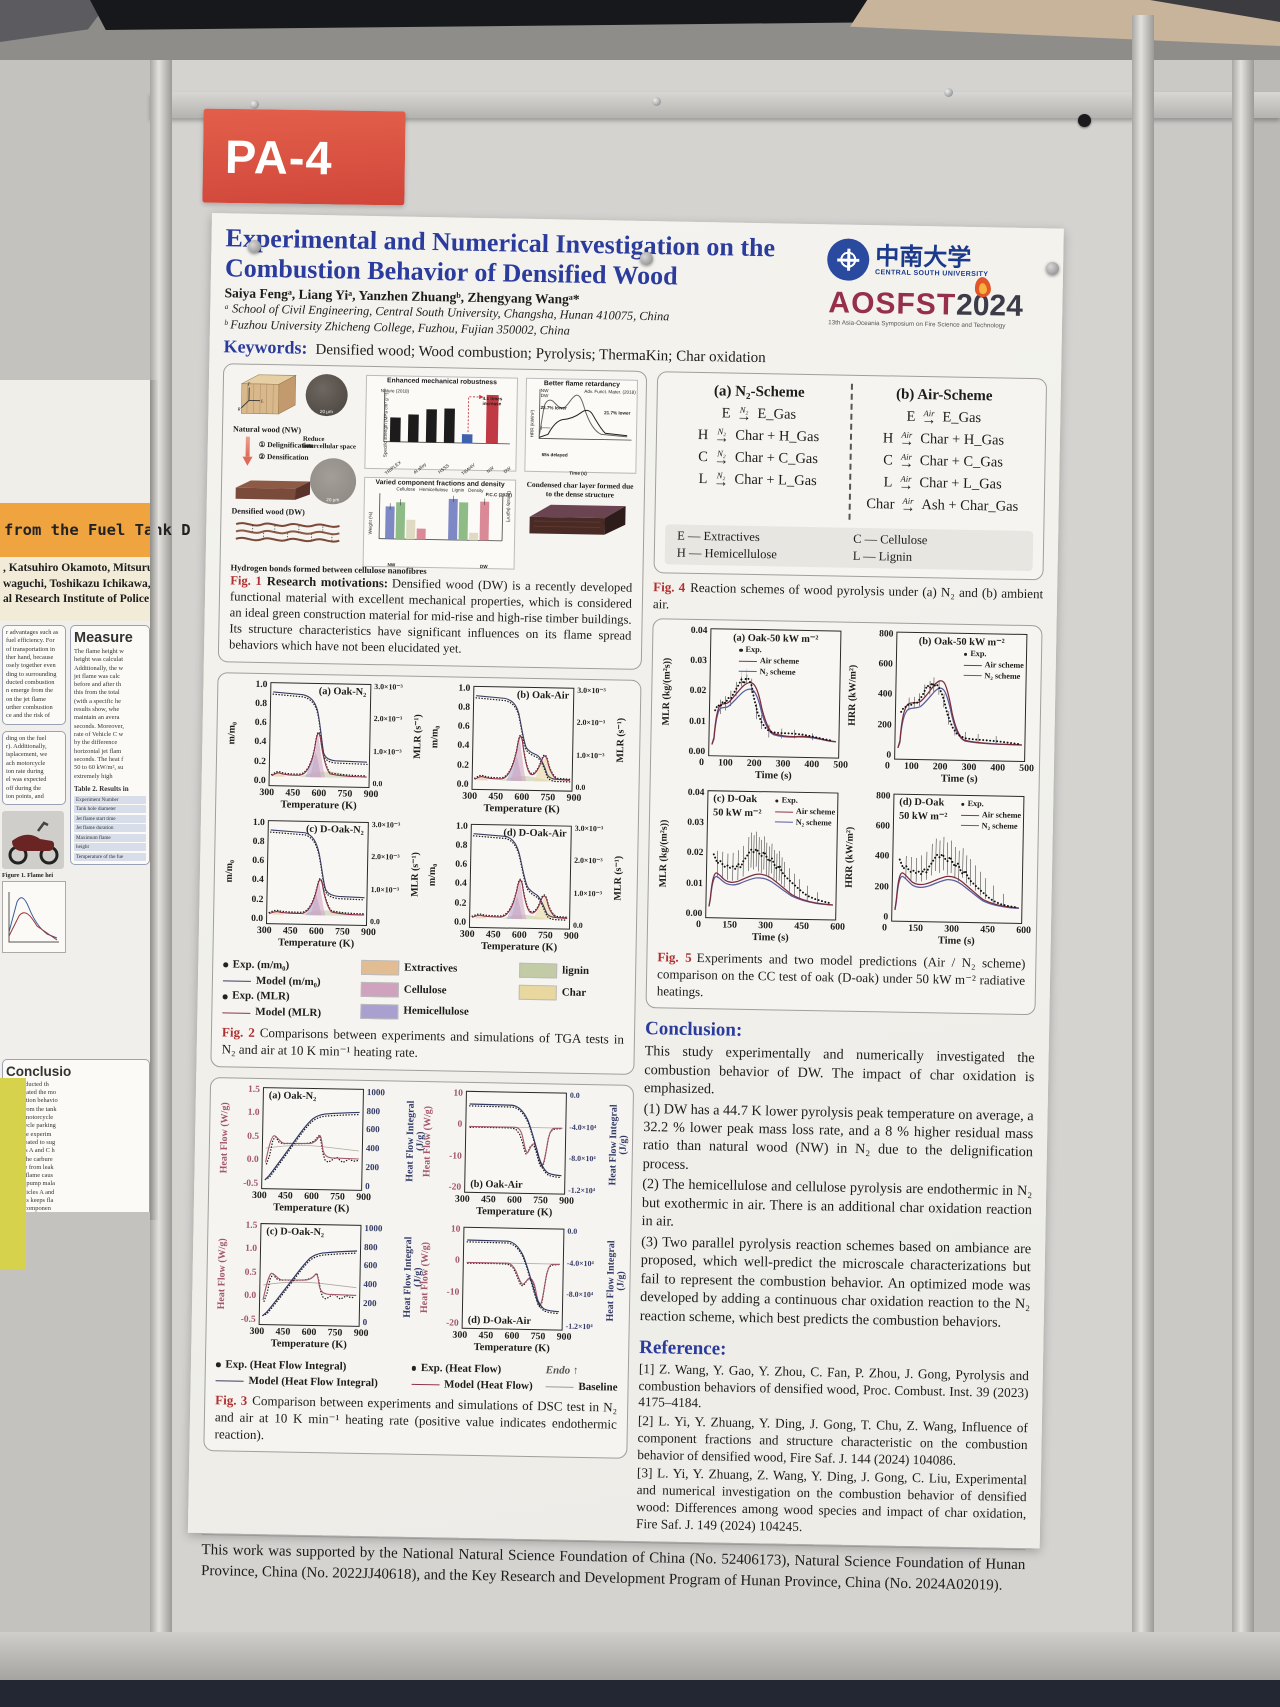  I want to click on products: Ash + Char_Gas, so click(970, 506).